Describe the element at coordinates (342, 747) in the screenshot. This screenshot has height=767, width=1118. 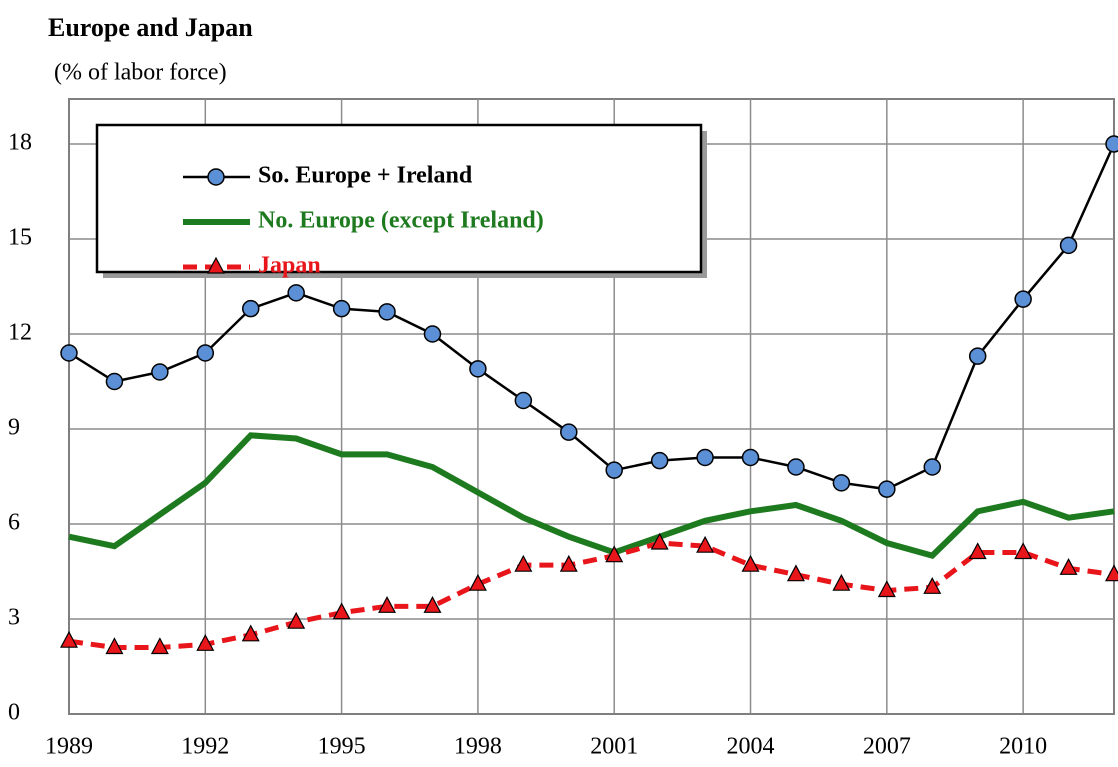
I see `x-tick-label: 1995` at that location.